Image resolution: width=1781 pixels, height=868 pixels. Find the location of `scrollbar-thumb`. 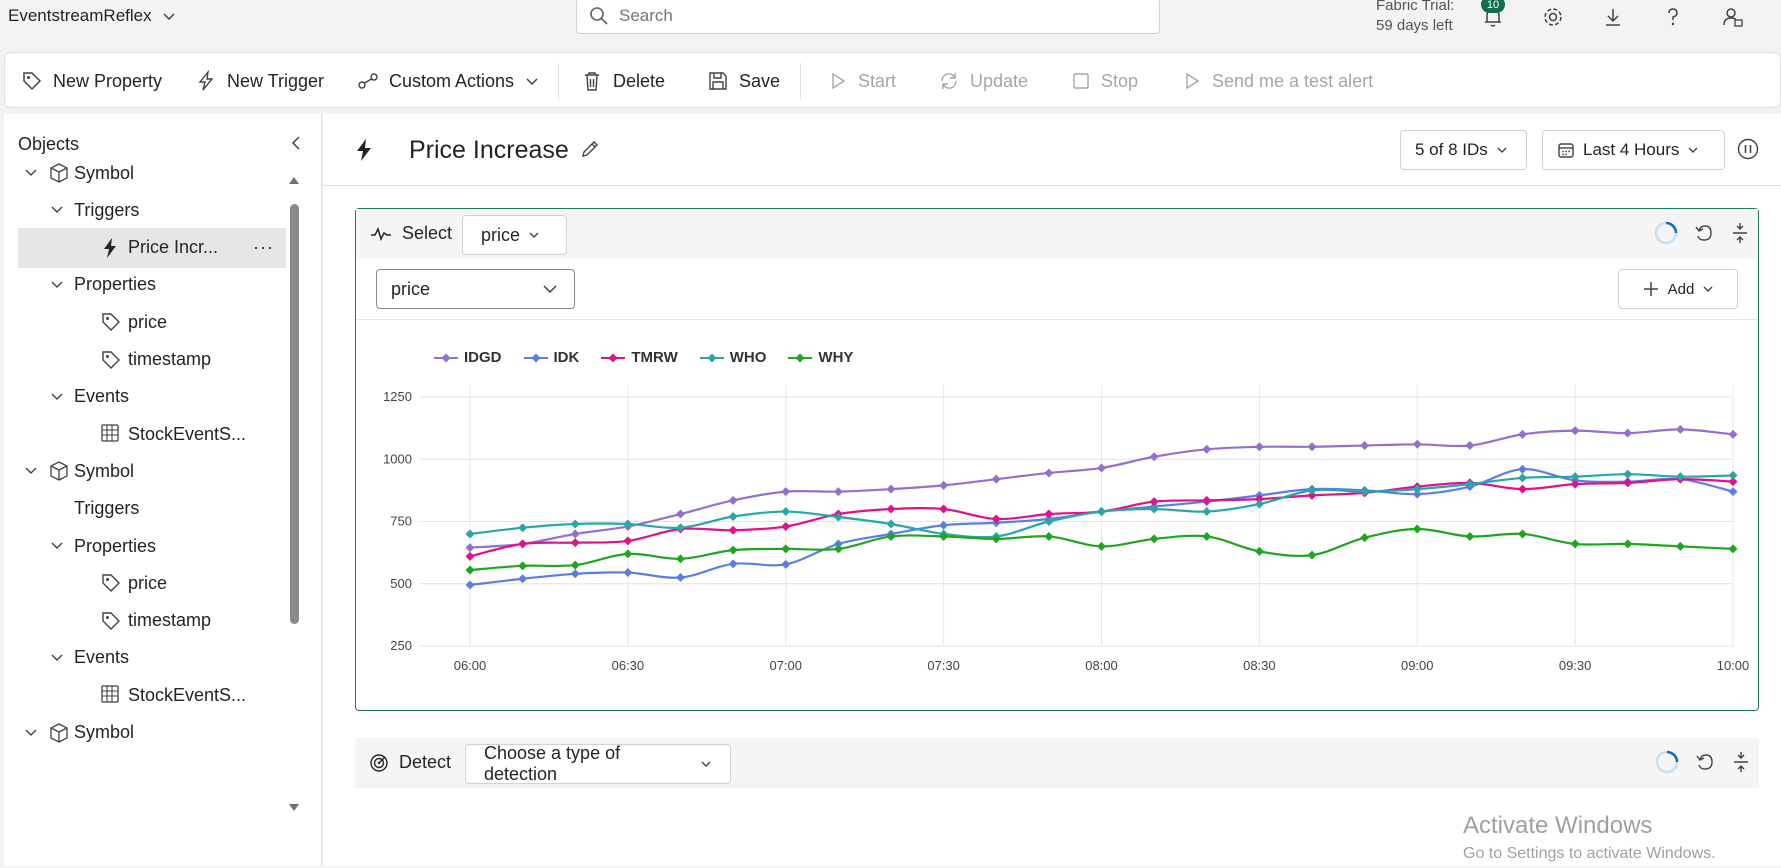

scrollbar-thumb is located at coordinates (294, 414).